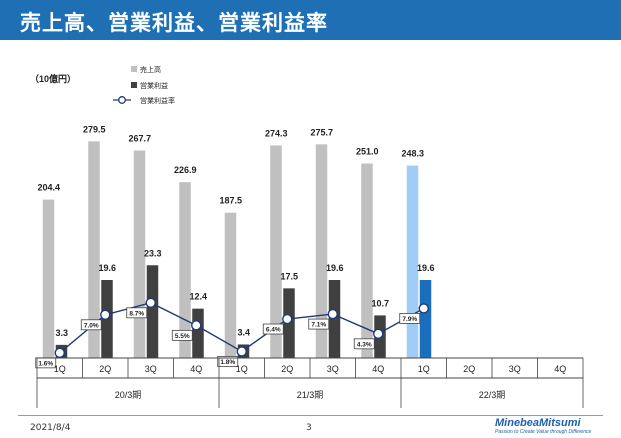 The height and width of the screenshot is (438, 621). I want to click on data-label-sales: 275.7, so click(321, 132).